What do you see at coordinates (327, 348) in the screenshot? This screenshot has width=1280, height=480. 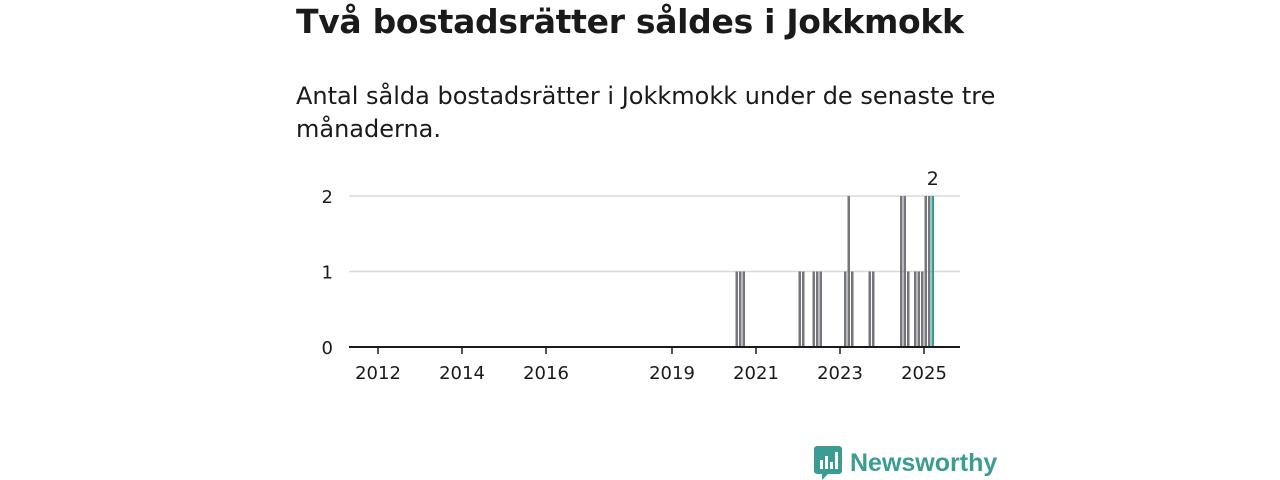 I see `y-tick-label: 0` at bounding box center [327, 348].